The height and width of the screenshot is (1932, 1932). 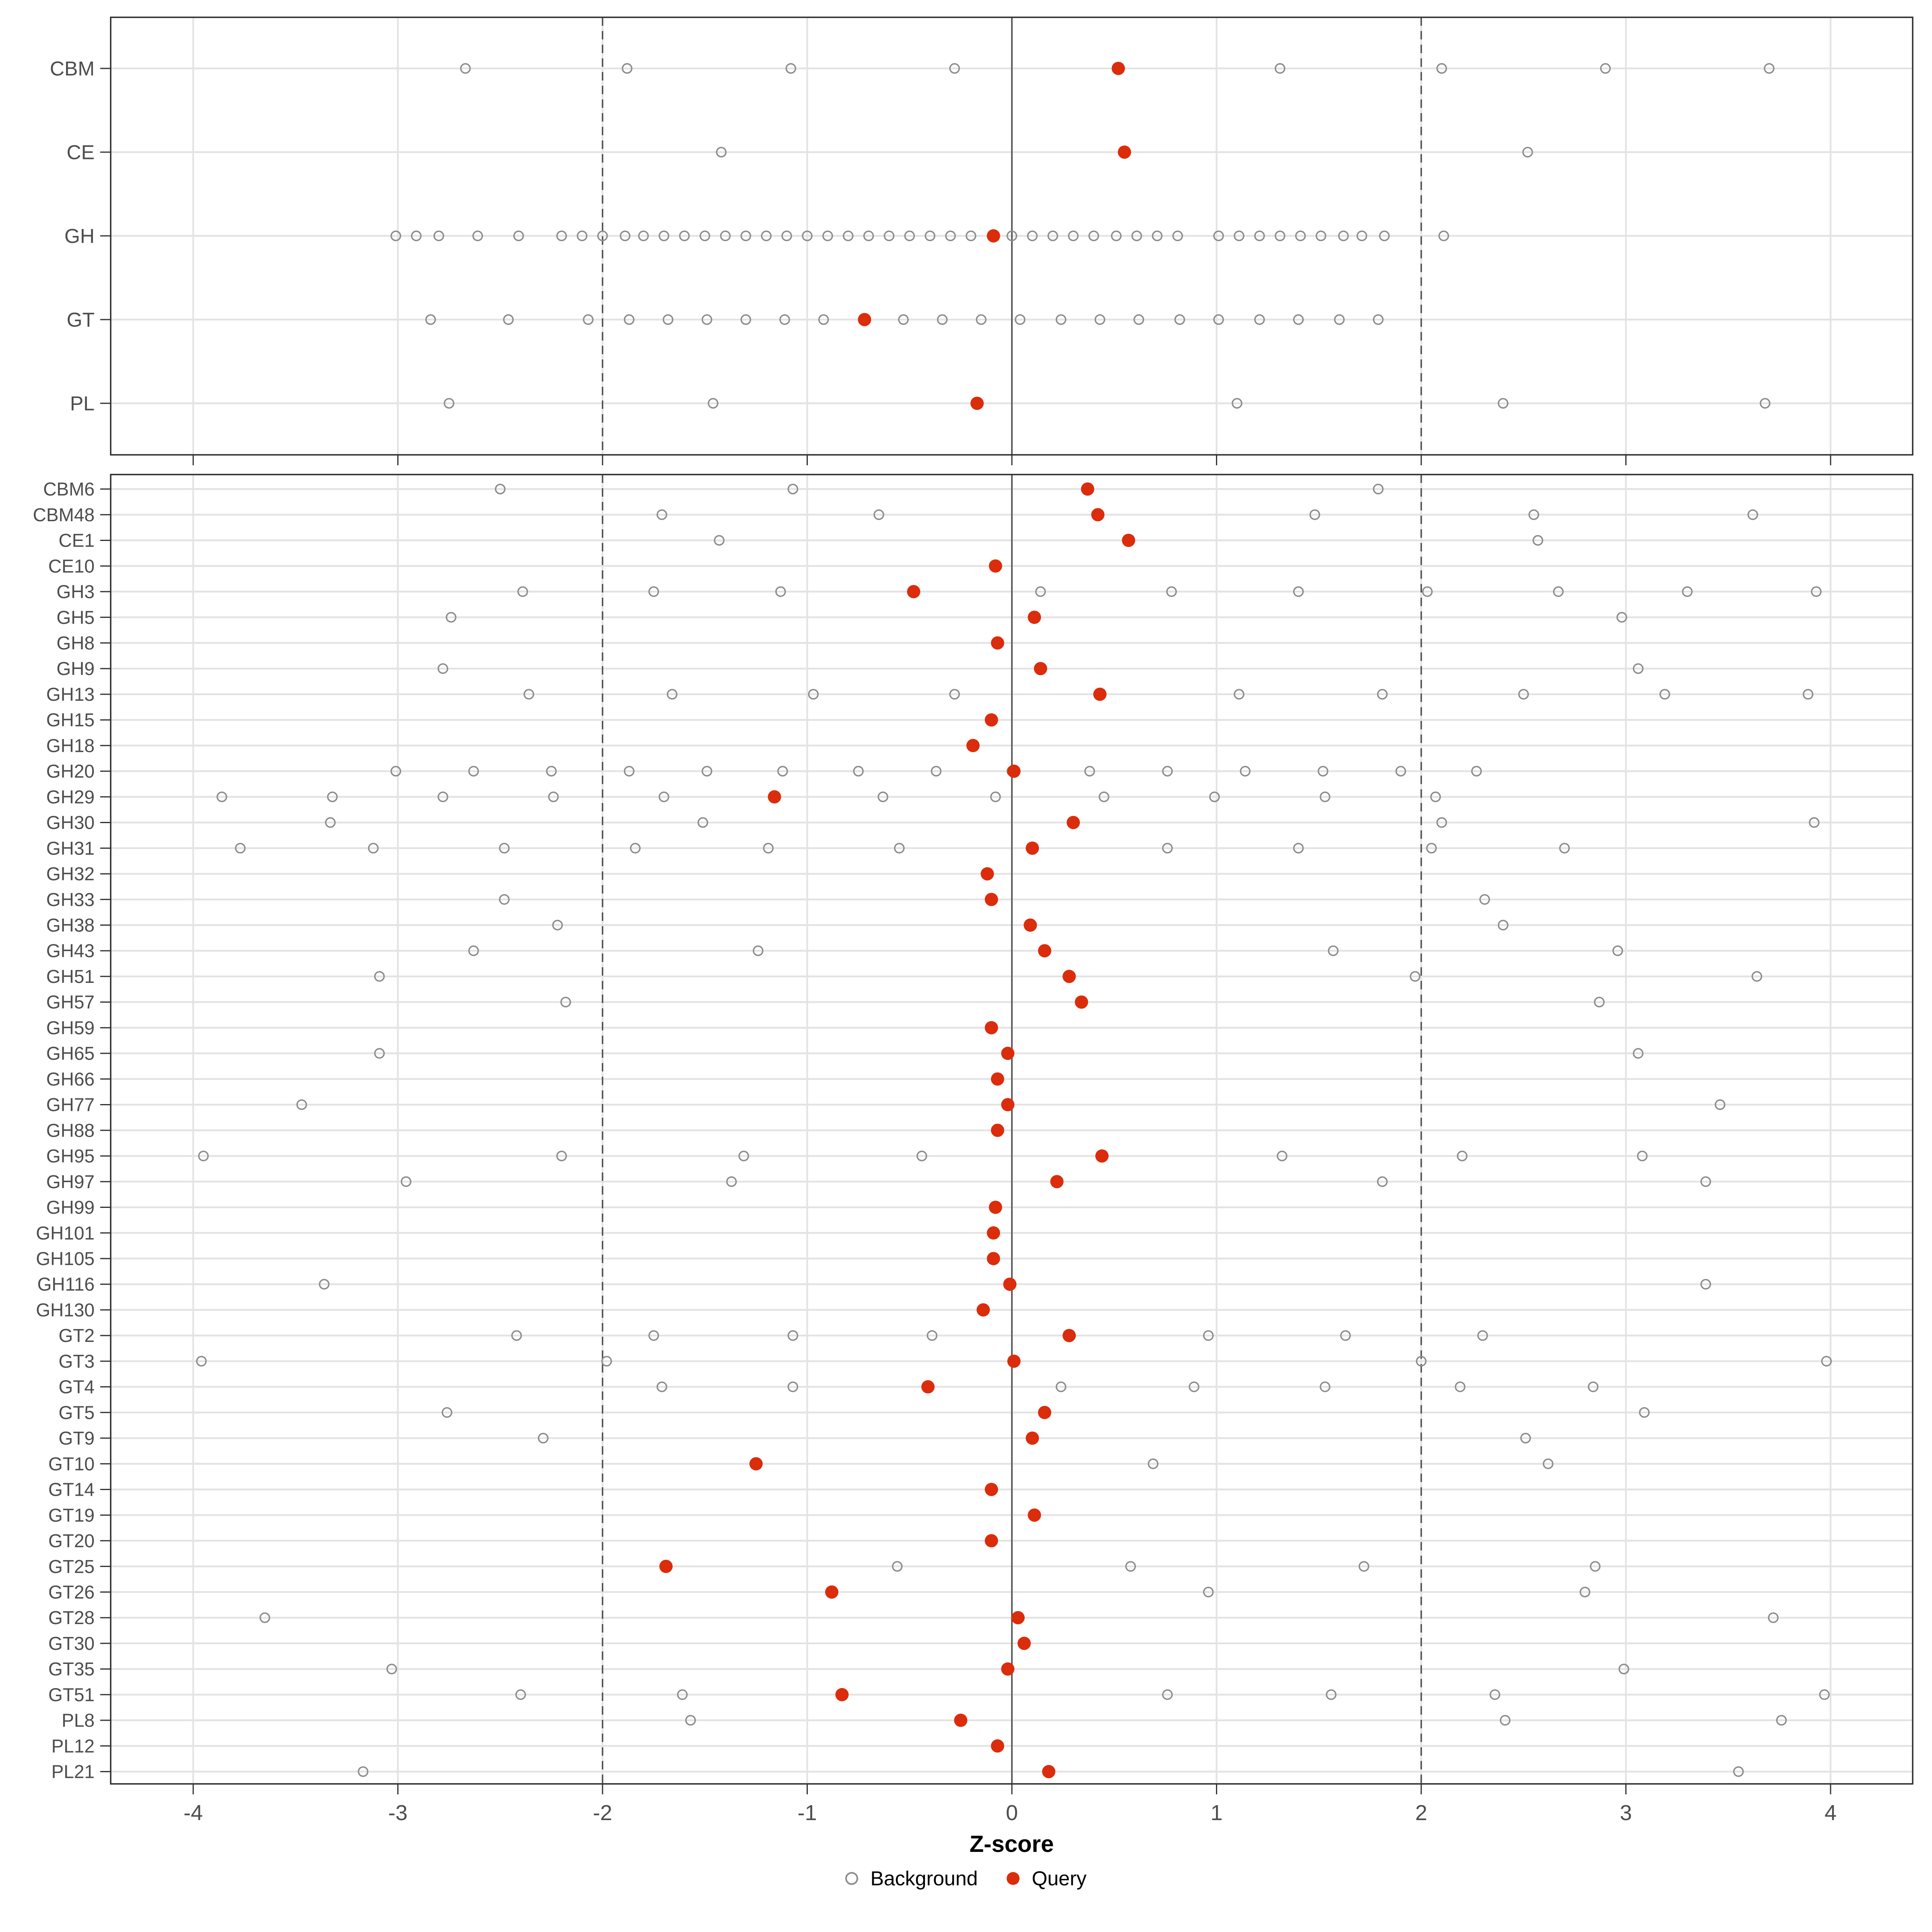 What do you see at coordinates (193, 1813) in the screenshot?
I see `x-tick-label: -4` at bounding box center [193, 1813].